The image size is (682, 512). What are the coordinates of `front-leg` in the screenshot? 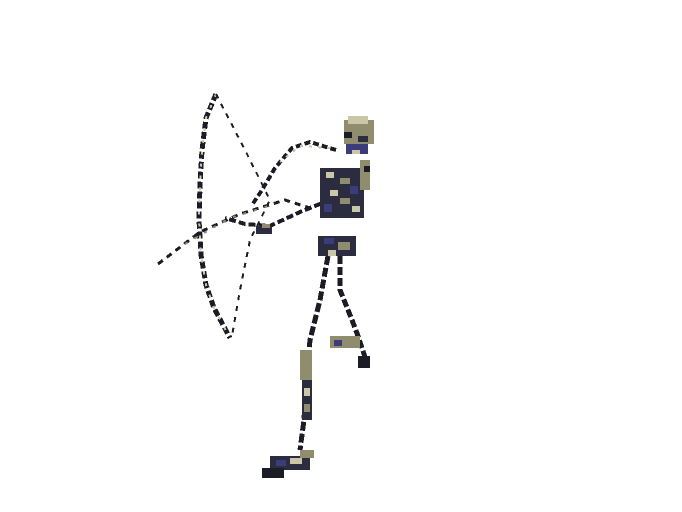 It's located at (314, 353).